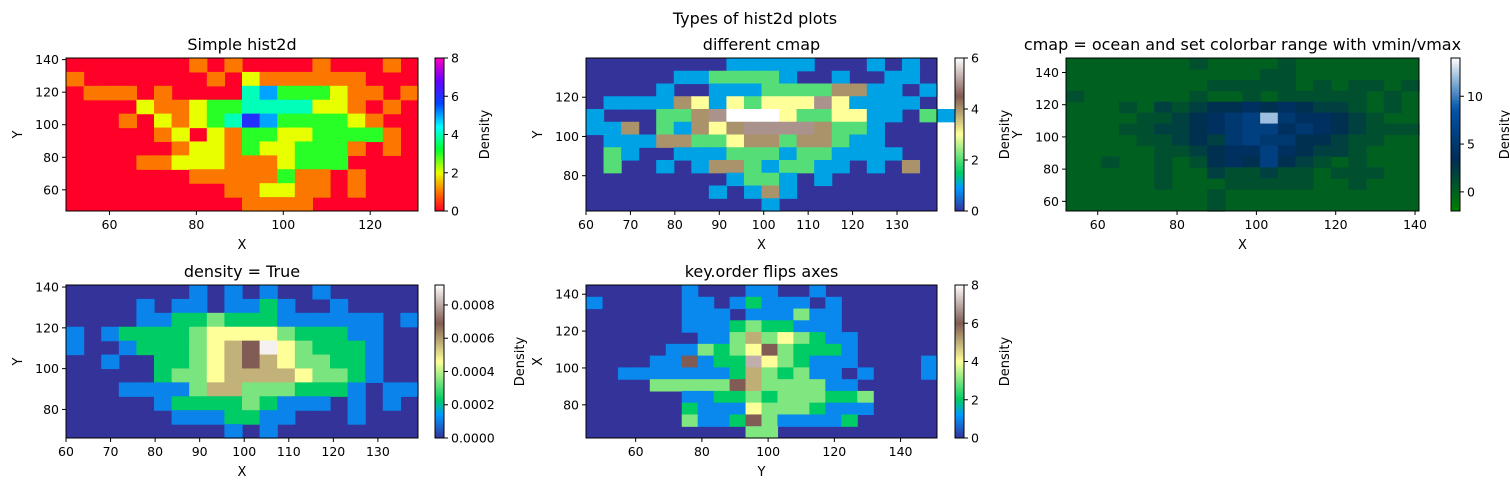  What do you see at coordinates (473, 438) in the screenshot?
I see `colorbar-tick-label: 0.0000` at bounding box center [473, 438].